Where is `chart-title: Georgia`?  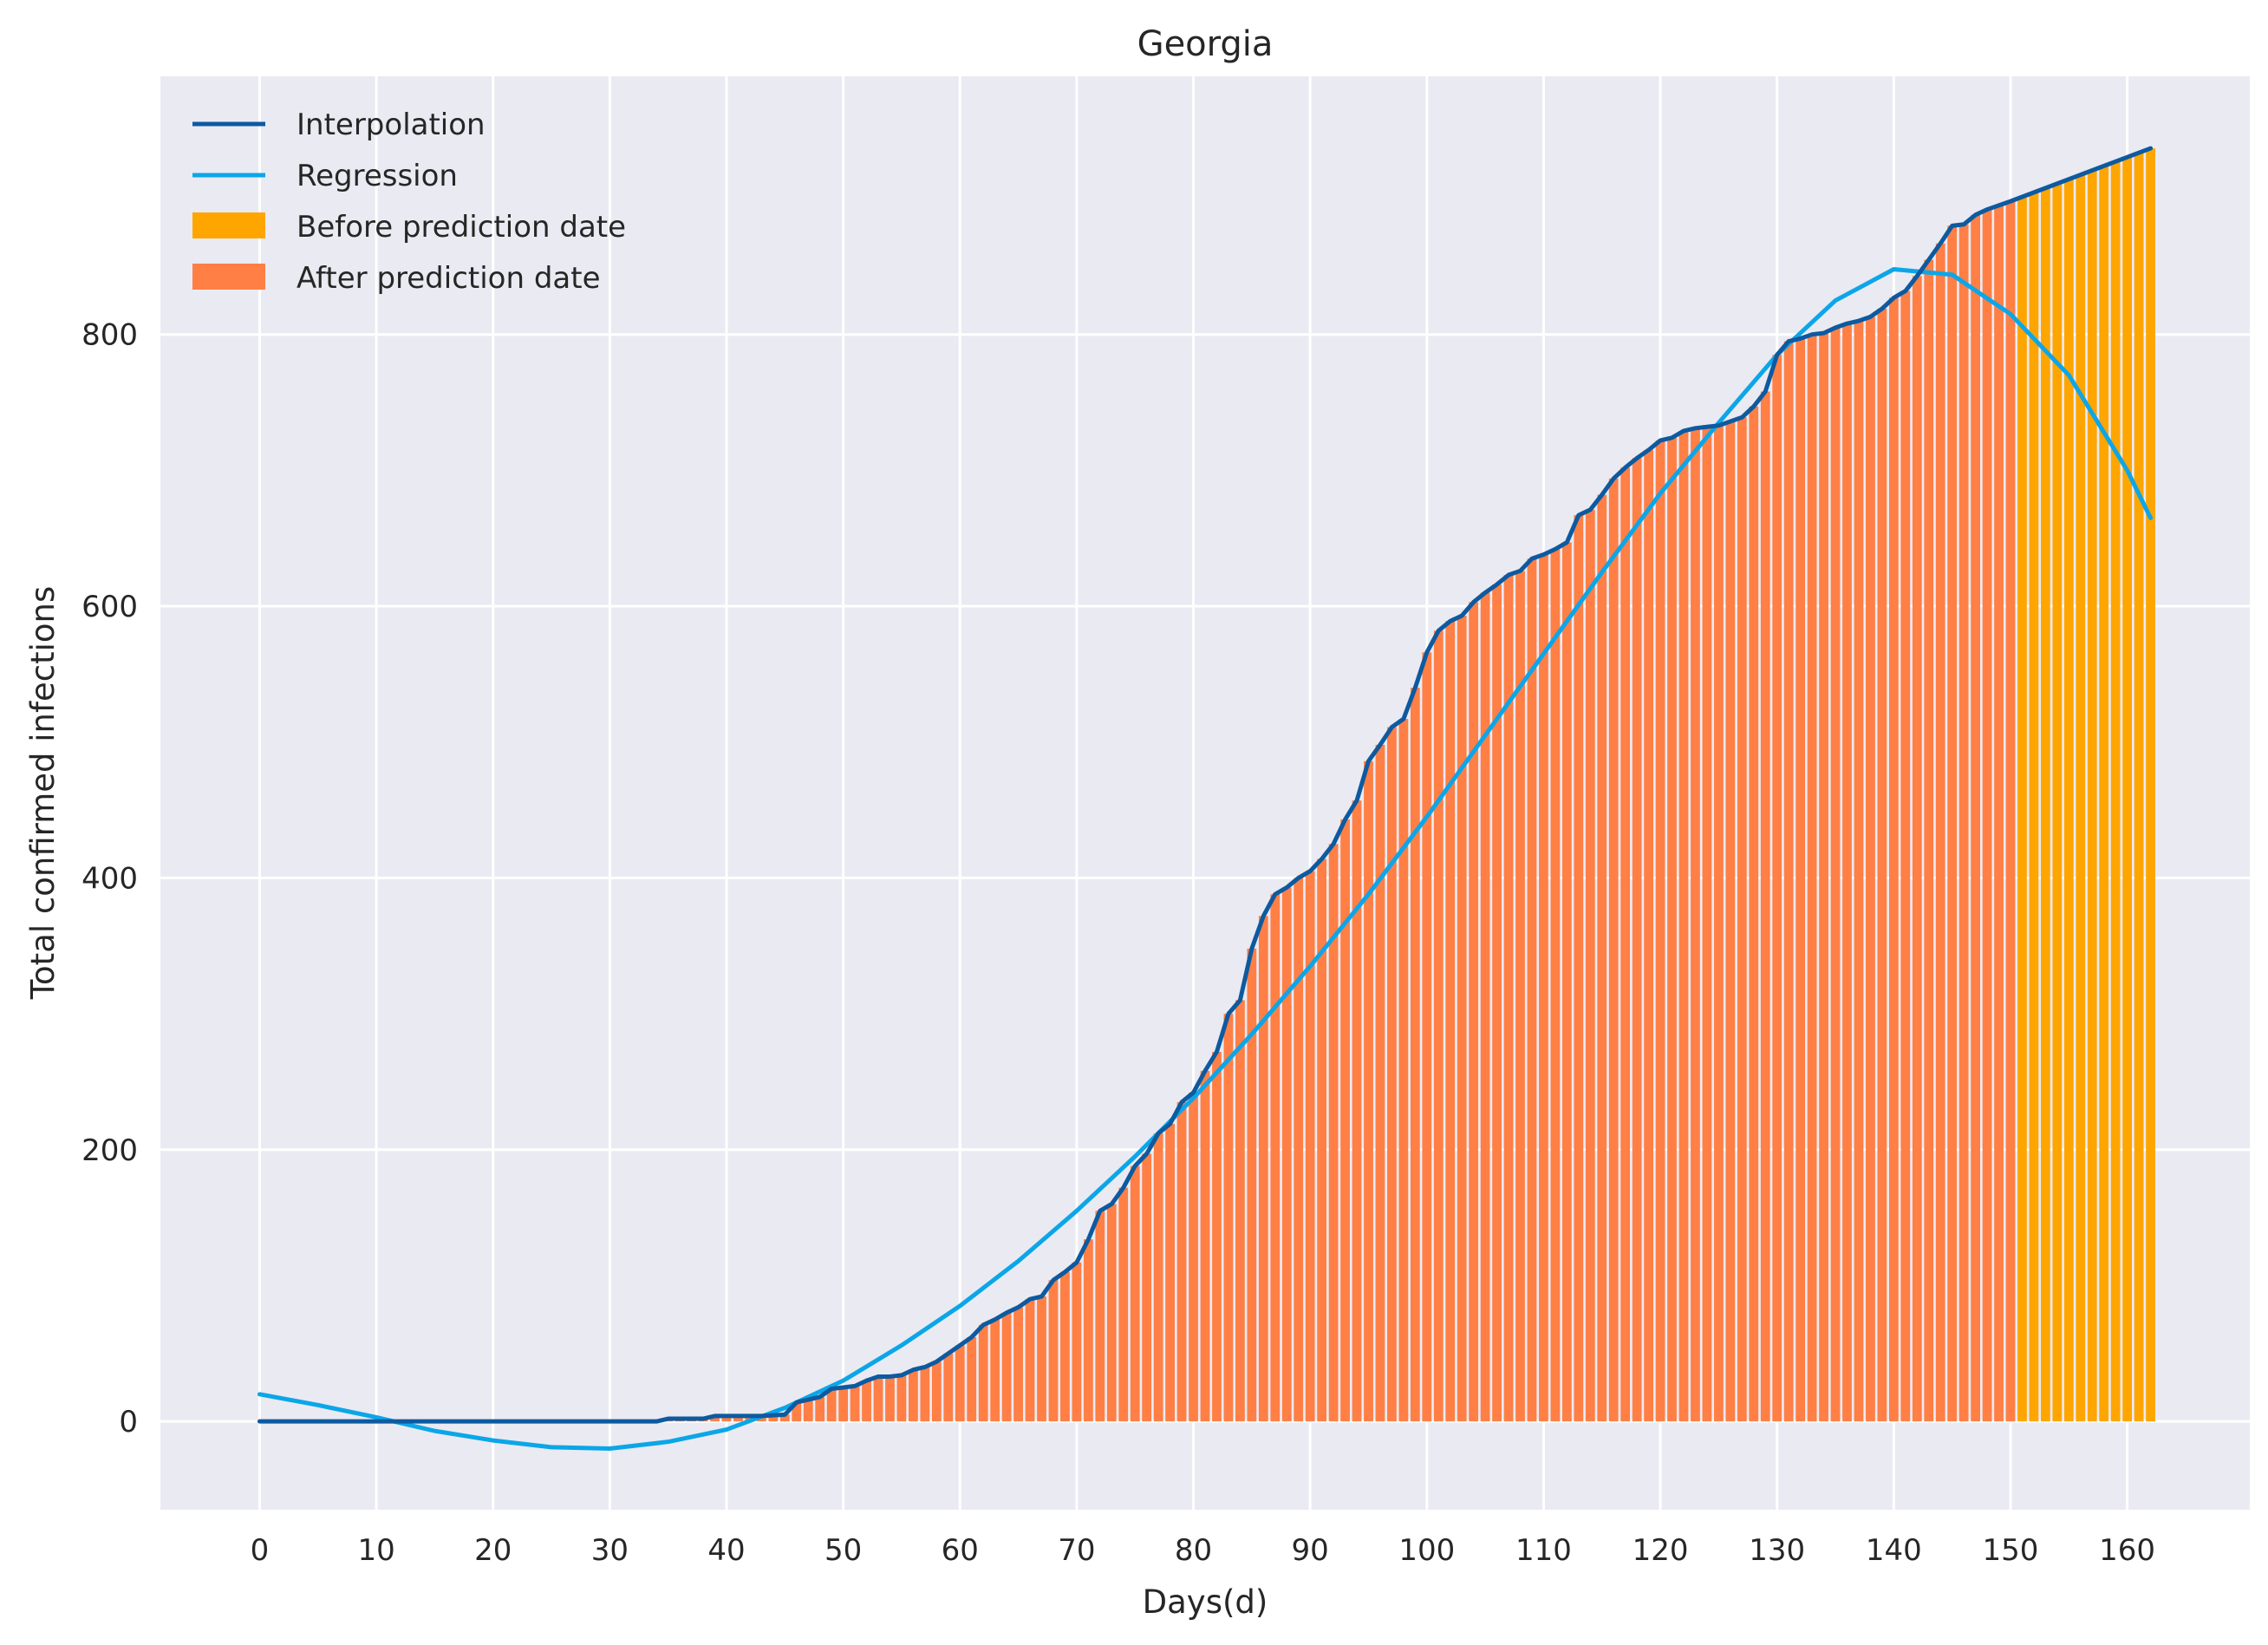
chart-title: Georgia is located at coordinates (1205, 44).